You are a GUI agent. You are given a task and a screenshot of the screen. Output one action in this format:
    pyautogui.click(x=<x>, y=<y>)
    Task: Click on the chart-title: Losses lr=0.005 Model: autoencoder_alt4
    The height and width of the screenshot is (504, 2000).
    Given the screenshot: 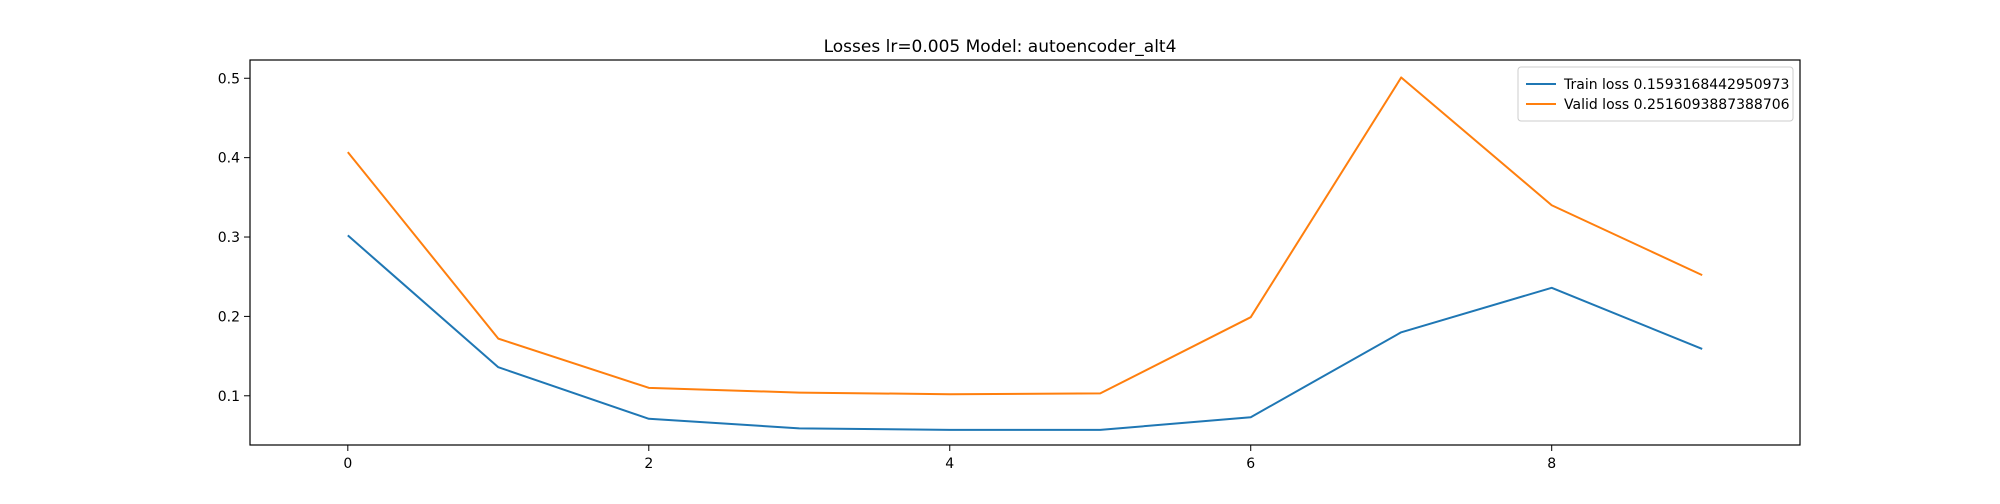 What is the action you would take?
    pyautogui.click(x=1000, y=47)
    